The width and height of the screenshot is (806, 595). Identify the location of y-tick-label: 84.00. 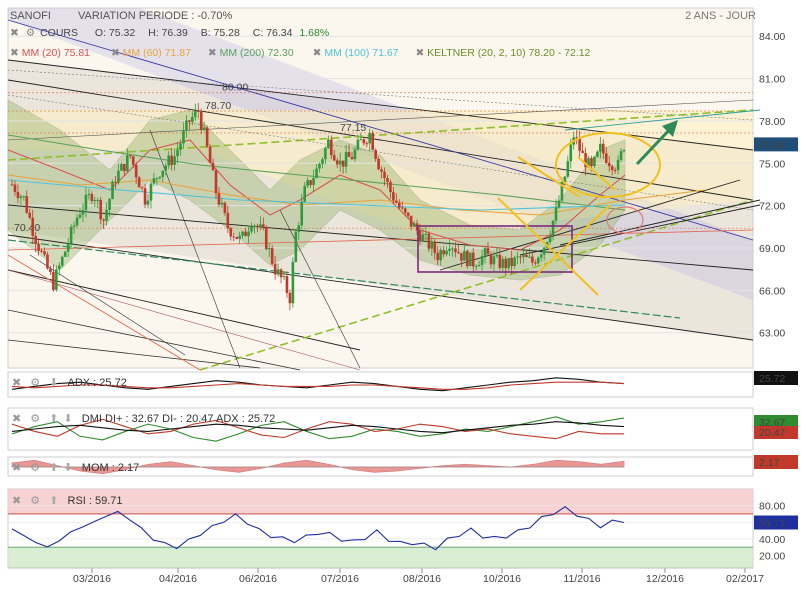
(772, 37).